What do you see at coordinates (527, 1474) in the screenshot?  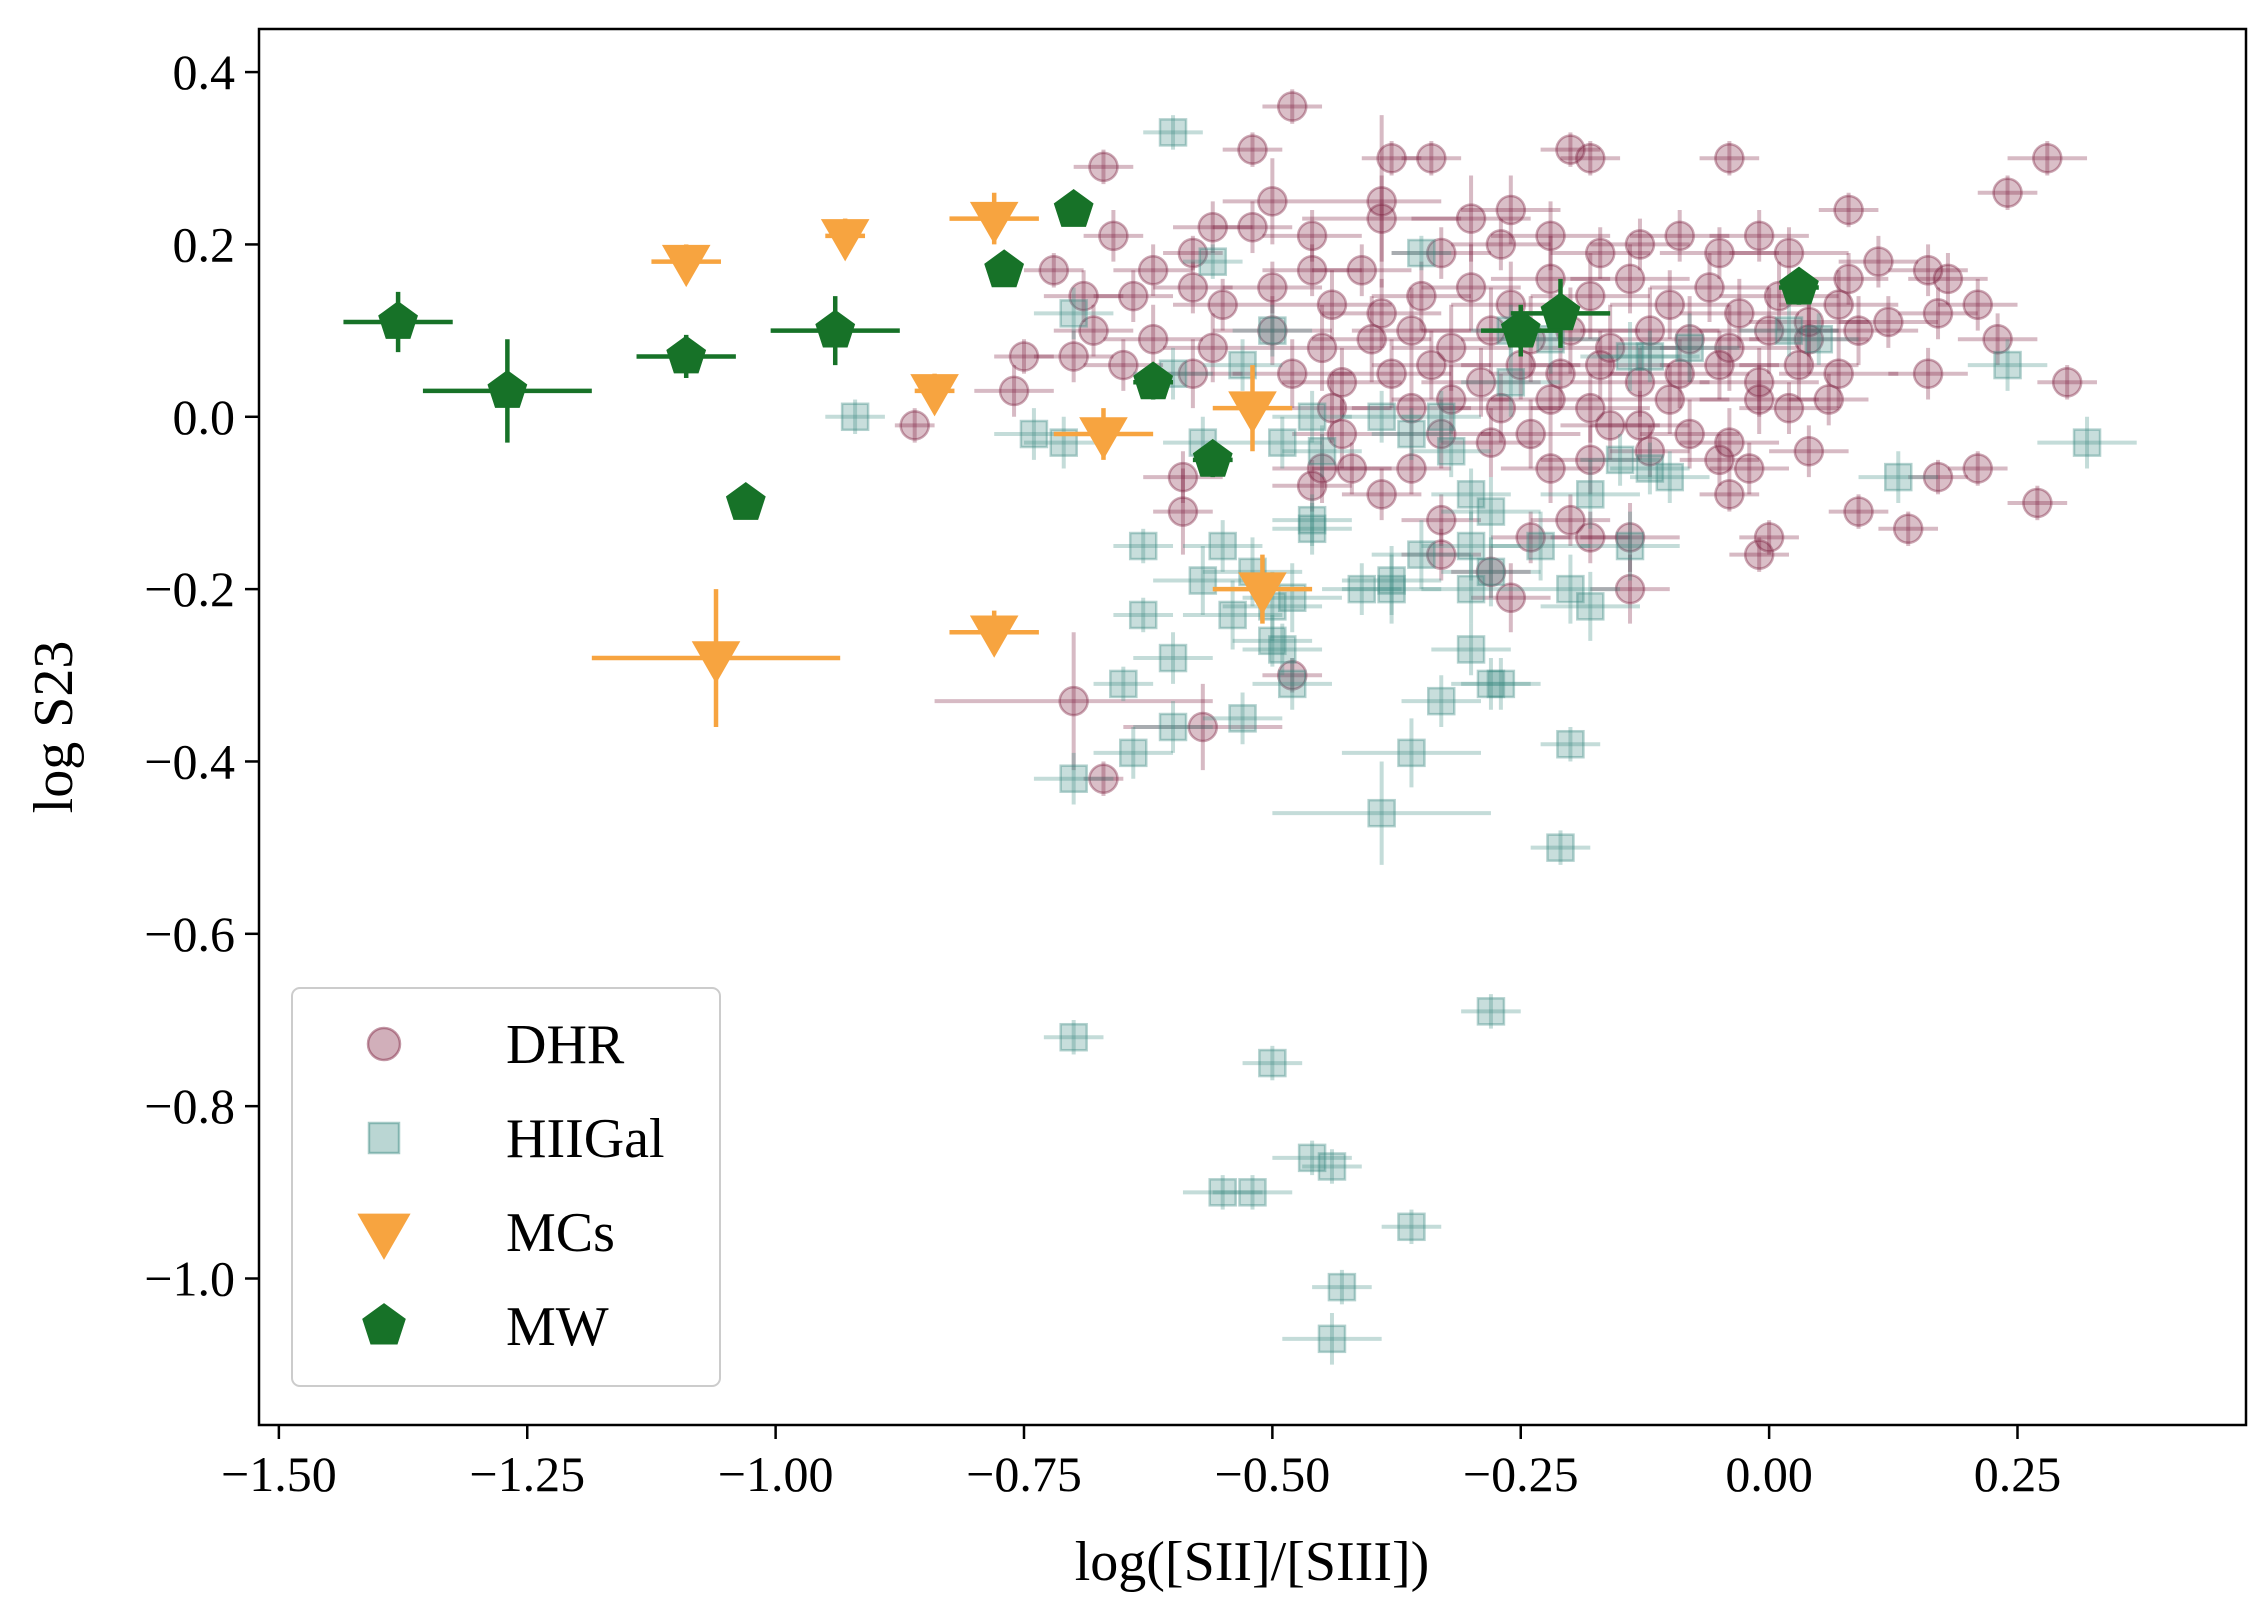 I see `x-tick-label: −1.25` at bounding box center [527, 1474].